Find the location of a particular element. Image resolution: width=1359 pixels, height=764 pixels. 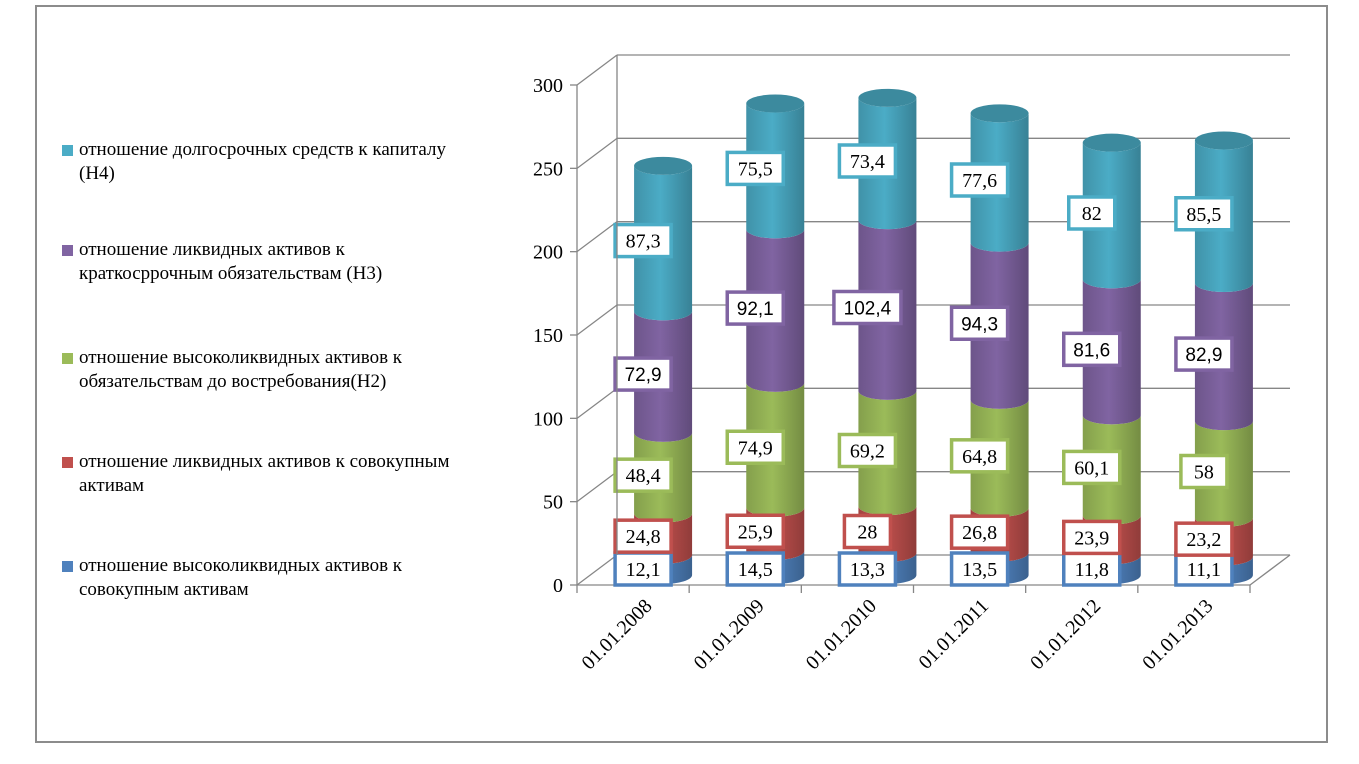

data-label: 85,5 is located at coordinates (1203, 215).